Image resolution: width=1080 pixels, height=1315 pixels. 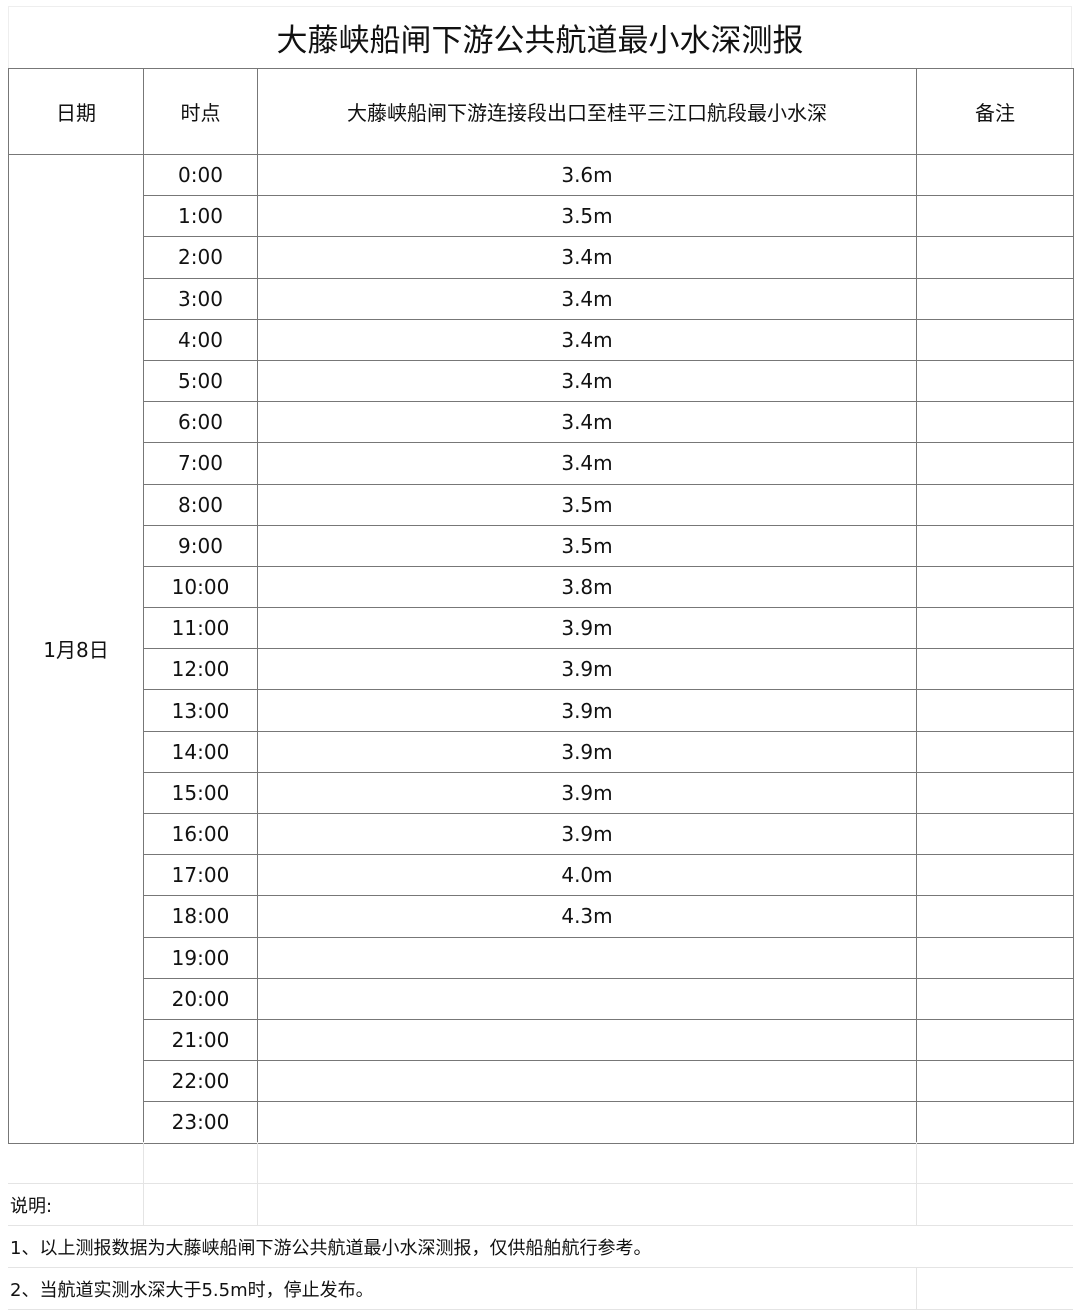 What do you see at coordinates (200, 1122) in the screenshot?
I see `time-cell: 23:00` at bounding box center [200, 1122].